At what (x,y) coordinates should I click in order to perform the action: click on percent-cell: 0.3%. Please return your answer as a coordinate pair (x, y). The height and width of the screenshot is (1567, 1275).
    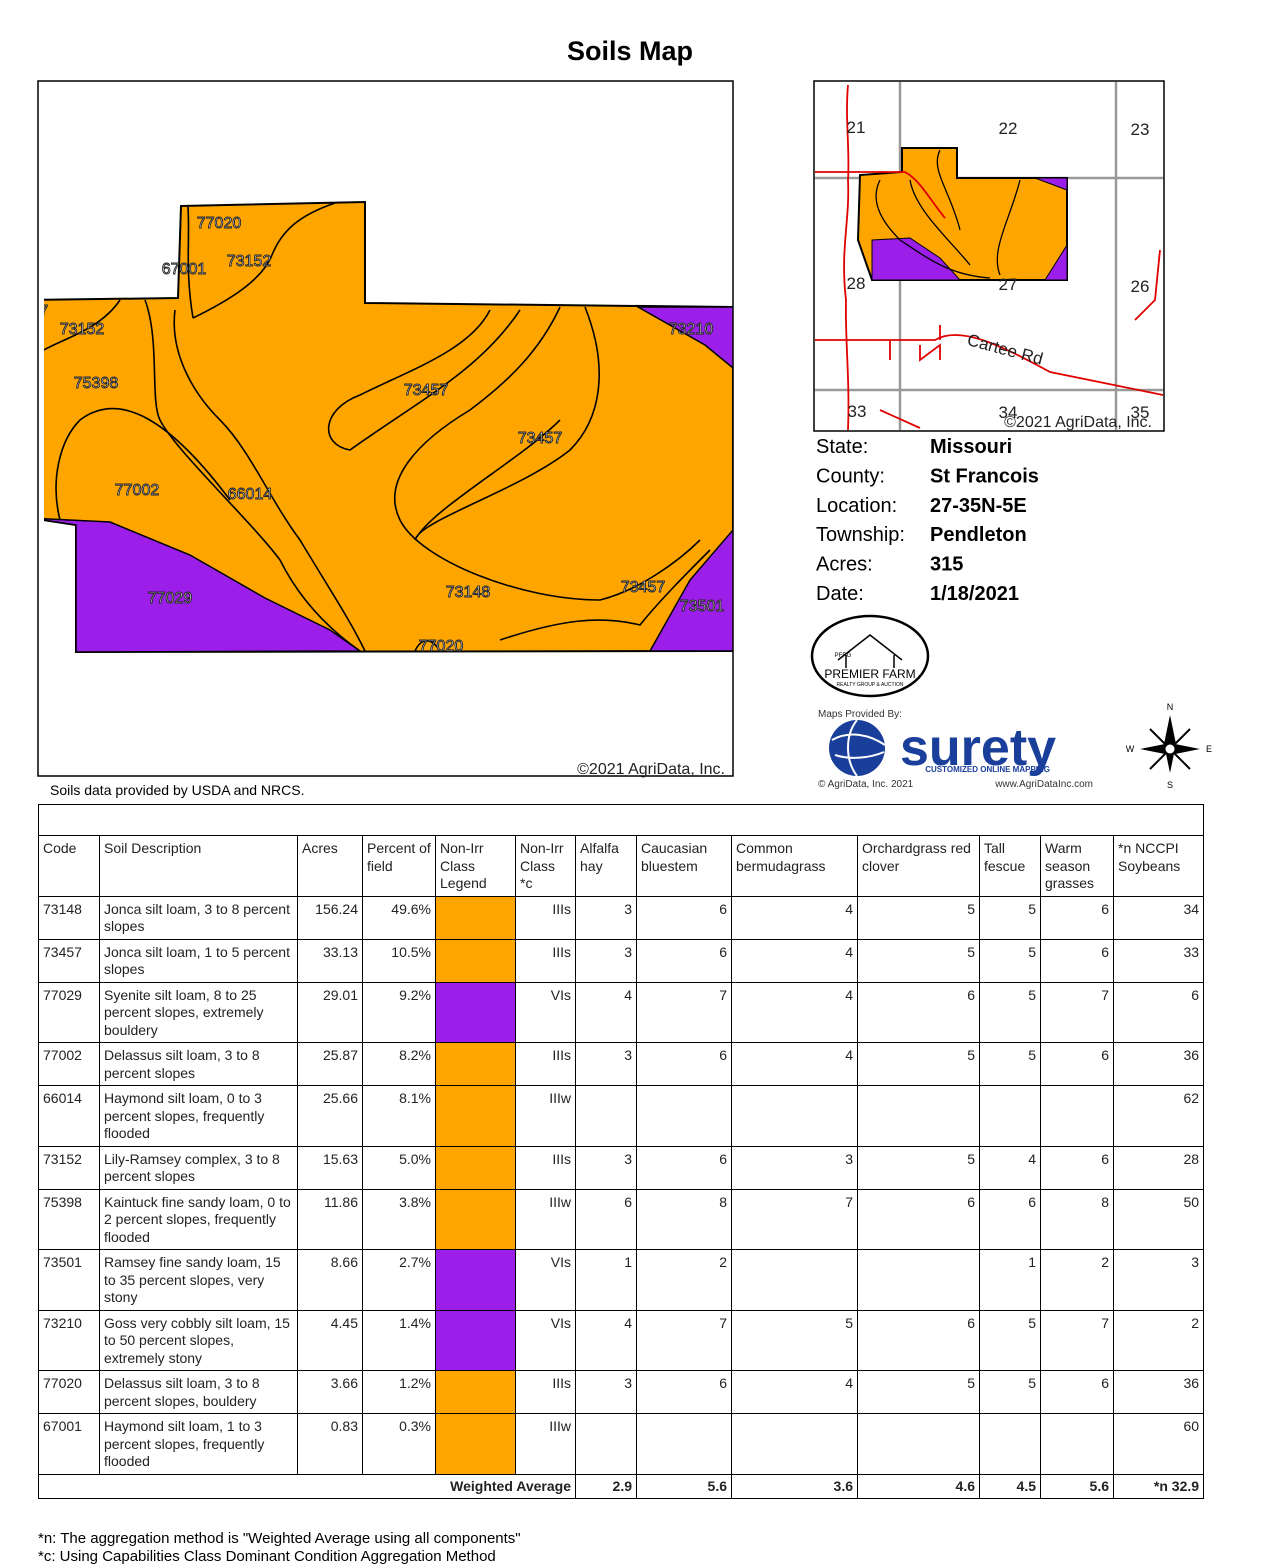
    Looking at the image, I should click on (399, 1444).